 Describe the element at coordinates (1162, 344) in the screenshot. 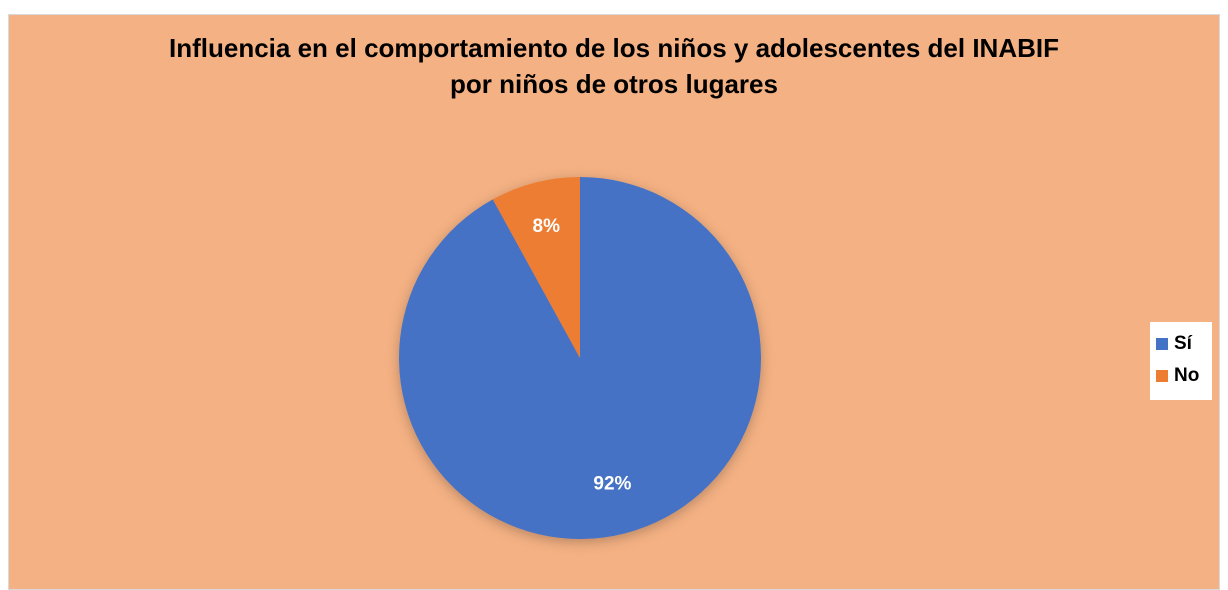

I see `legend-swatch-si` at that location.